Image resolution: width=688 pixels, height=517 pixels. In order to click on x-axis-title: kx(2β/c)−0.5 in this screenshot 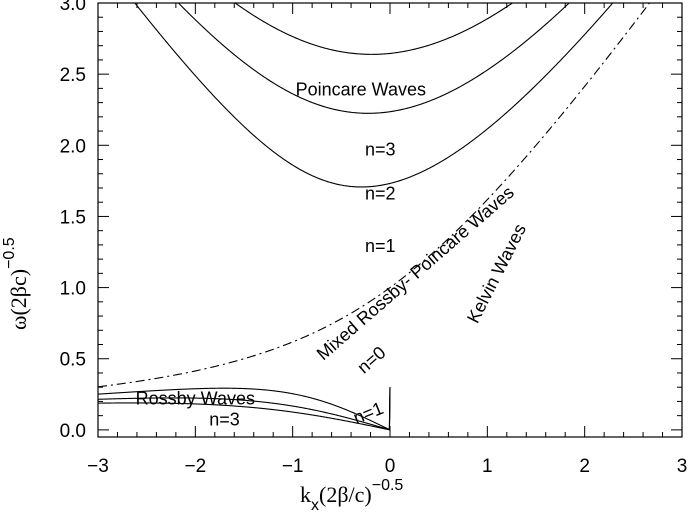, I will do `click(351, 495)`.